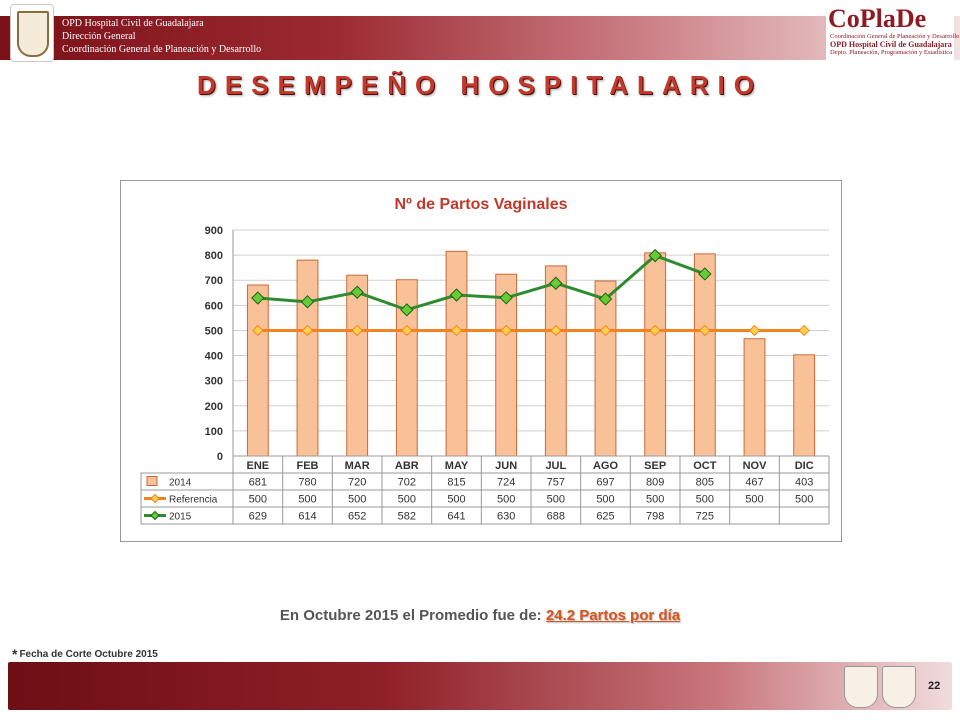  What do you see at coordinates (891, 44) in the screenshot?
I see `logo-line-2: OPD Hospital Civil de Guadalajara` at bounding box center [891, 44].